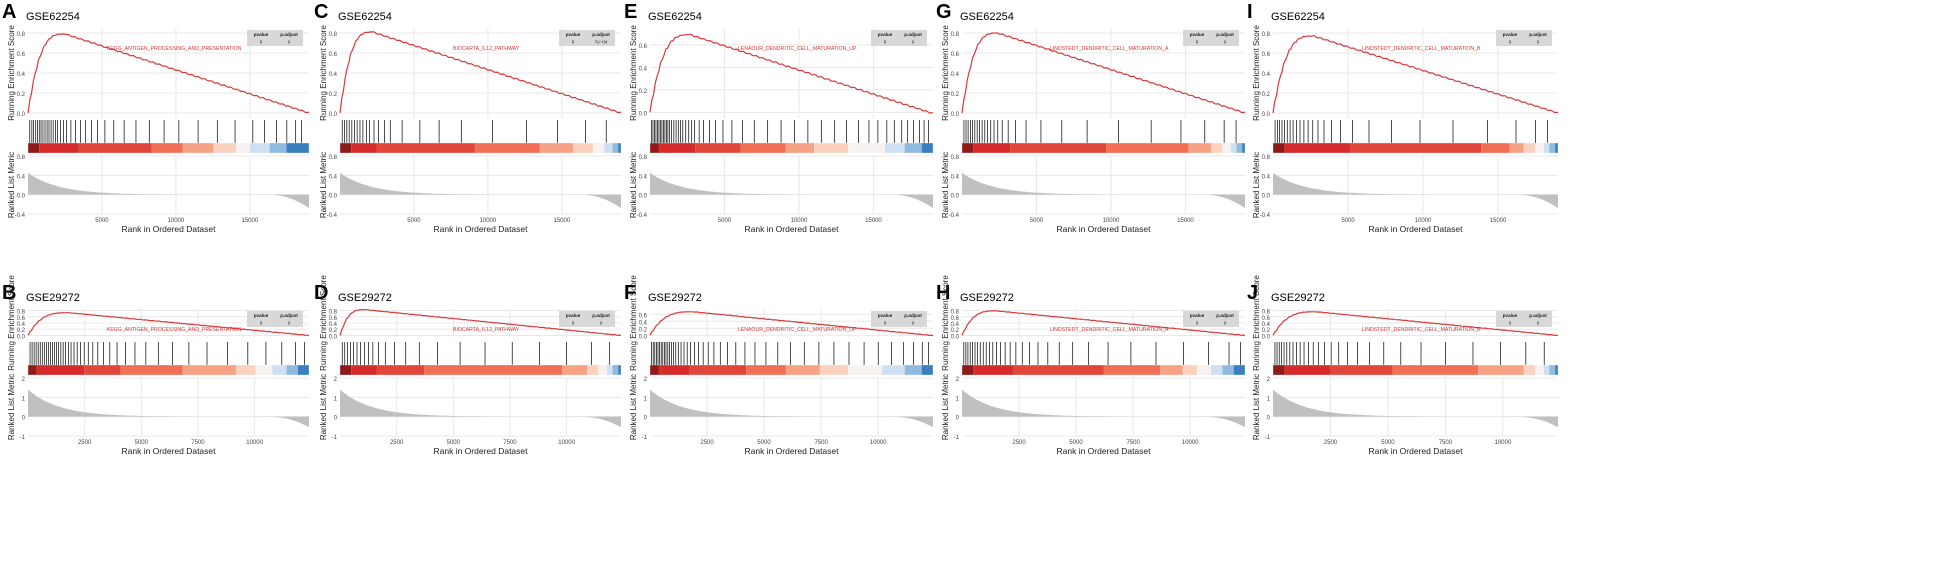 The width and height of the screenshot is (1949, 568). I want to click on metric-tick-label: 1, so click(958, 399).